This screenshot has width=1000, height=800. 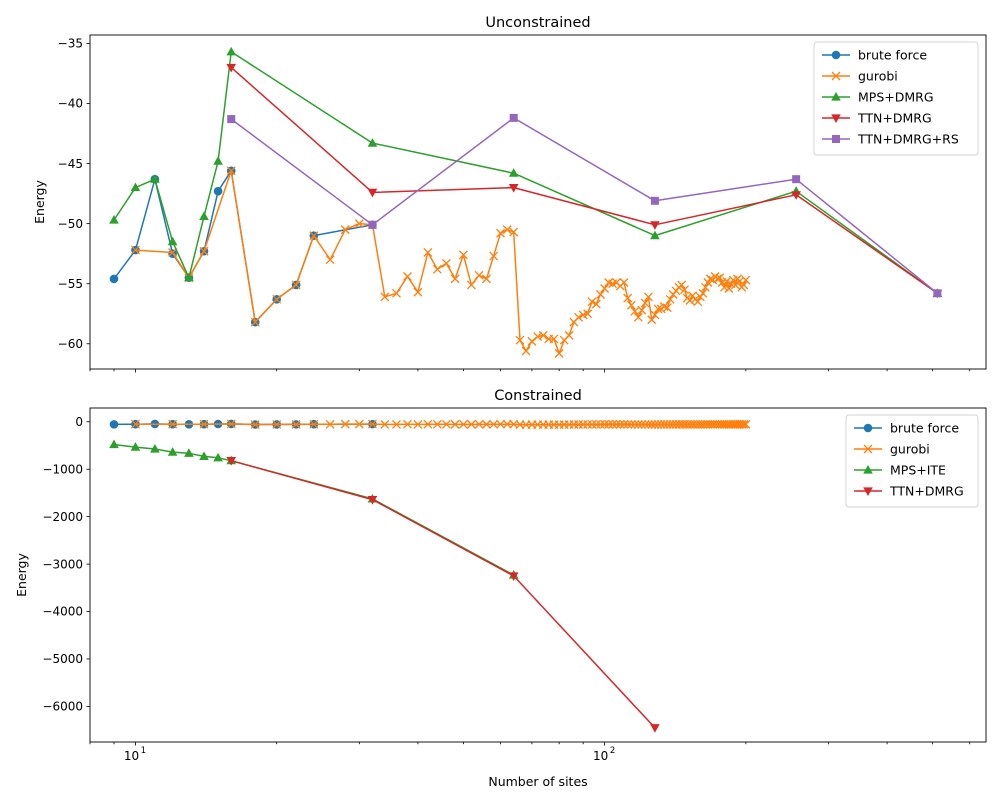 What do you see at coordinates (39, 202) in the screenshot?
I see `unconstrained-y-axis-label: Energy` at bounding box center [39, 202].